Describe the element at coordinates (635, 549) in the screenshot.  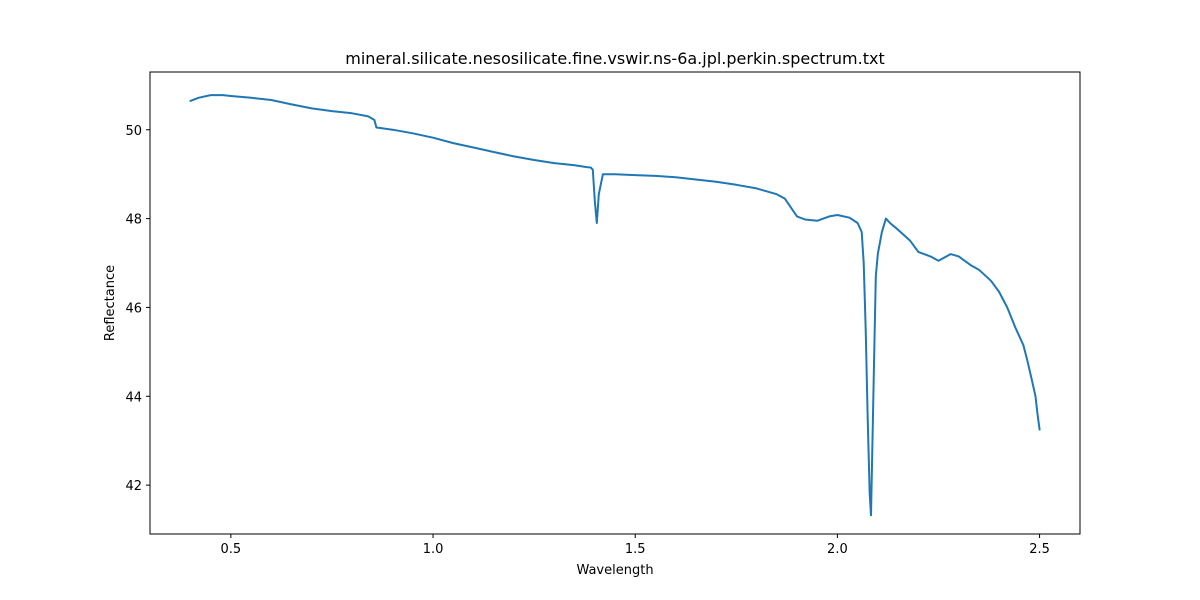
I see `x-tick-label: 1.5` at that location.